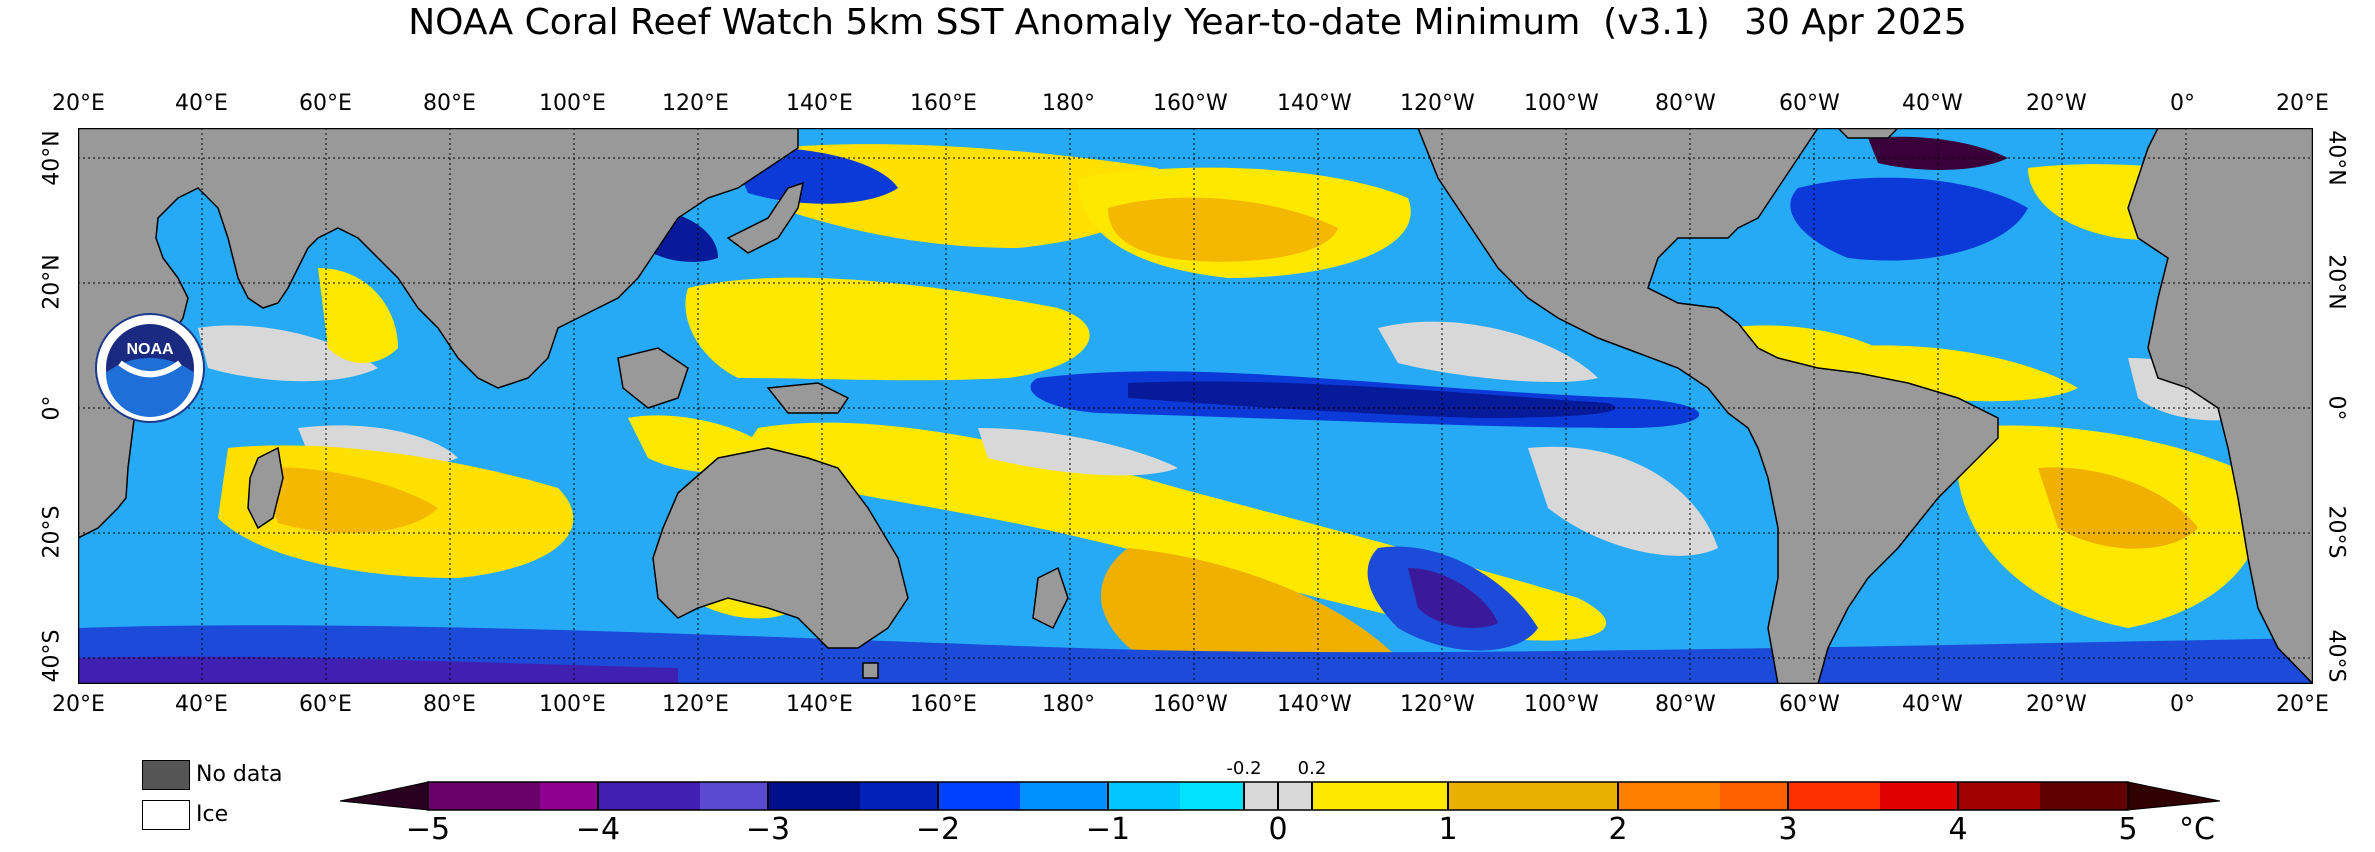  What do you see at coordinates (2128, 829) in the screenshot?
I see `colorbar-tick-label: 5` at bounding box center [2128, 829].